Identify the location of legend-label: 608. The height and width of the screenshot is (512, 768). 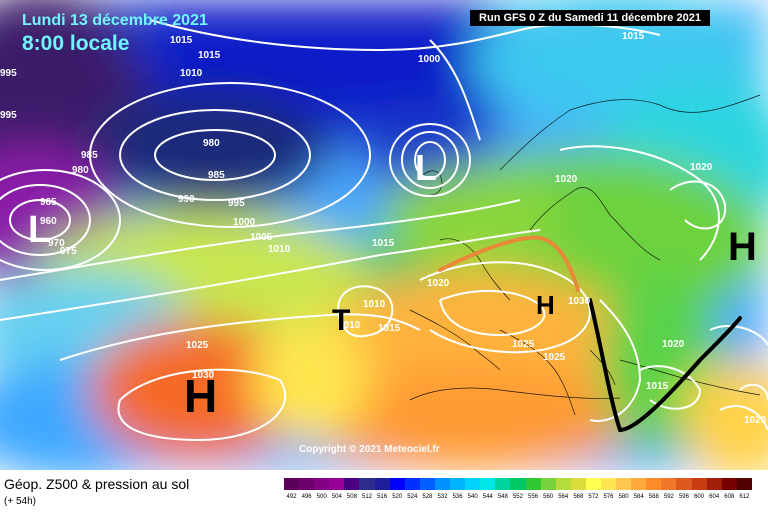
(729, 497).